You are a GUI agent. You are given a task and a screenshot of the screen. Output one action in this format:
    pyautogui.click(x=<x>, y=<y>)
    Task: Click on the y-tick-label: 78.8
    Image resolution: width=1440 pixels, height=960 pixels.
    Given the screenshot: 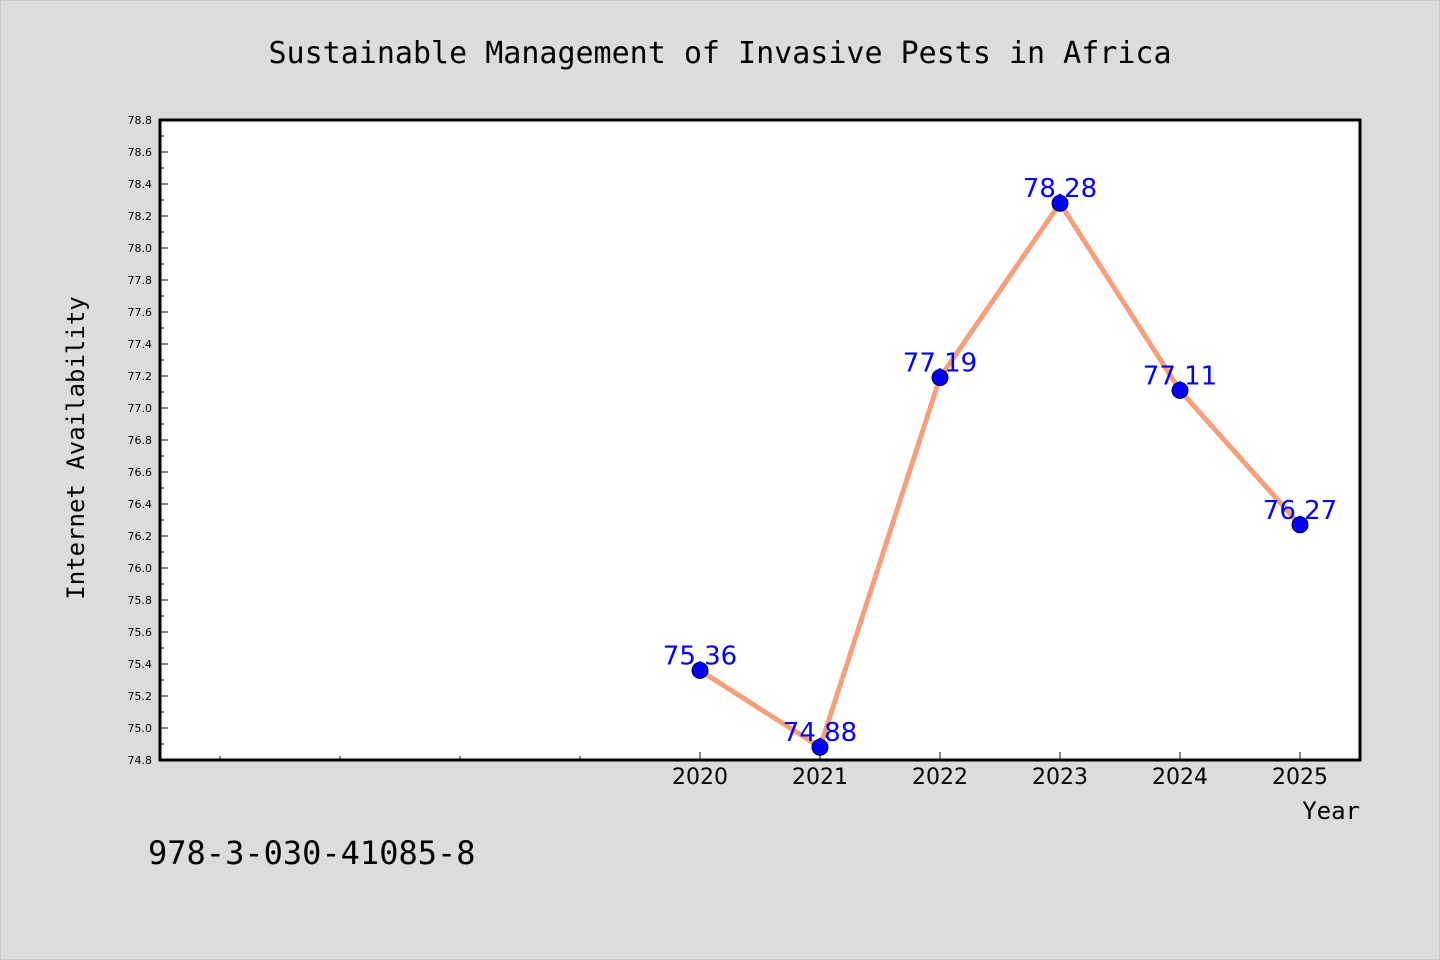 What is the action you would take?
    pyautogui.click(x=140, y=120)
    